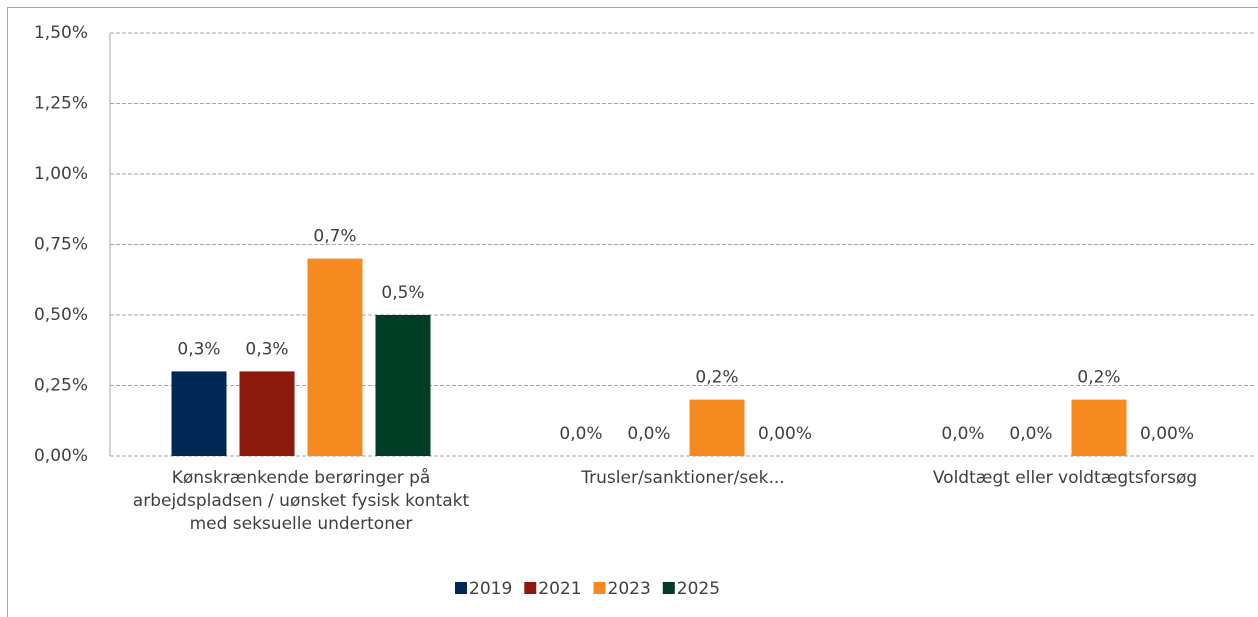 Image resolution: width=1258 pixels, height=617 pixels. What do you see at coordinates (334, 237) in the screenshot?
I see `data-label: 0,7%` at bounding box center [334, 237].